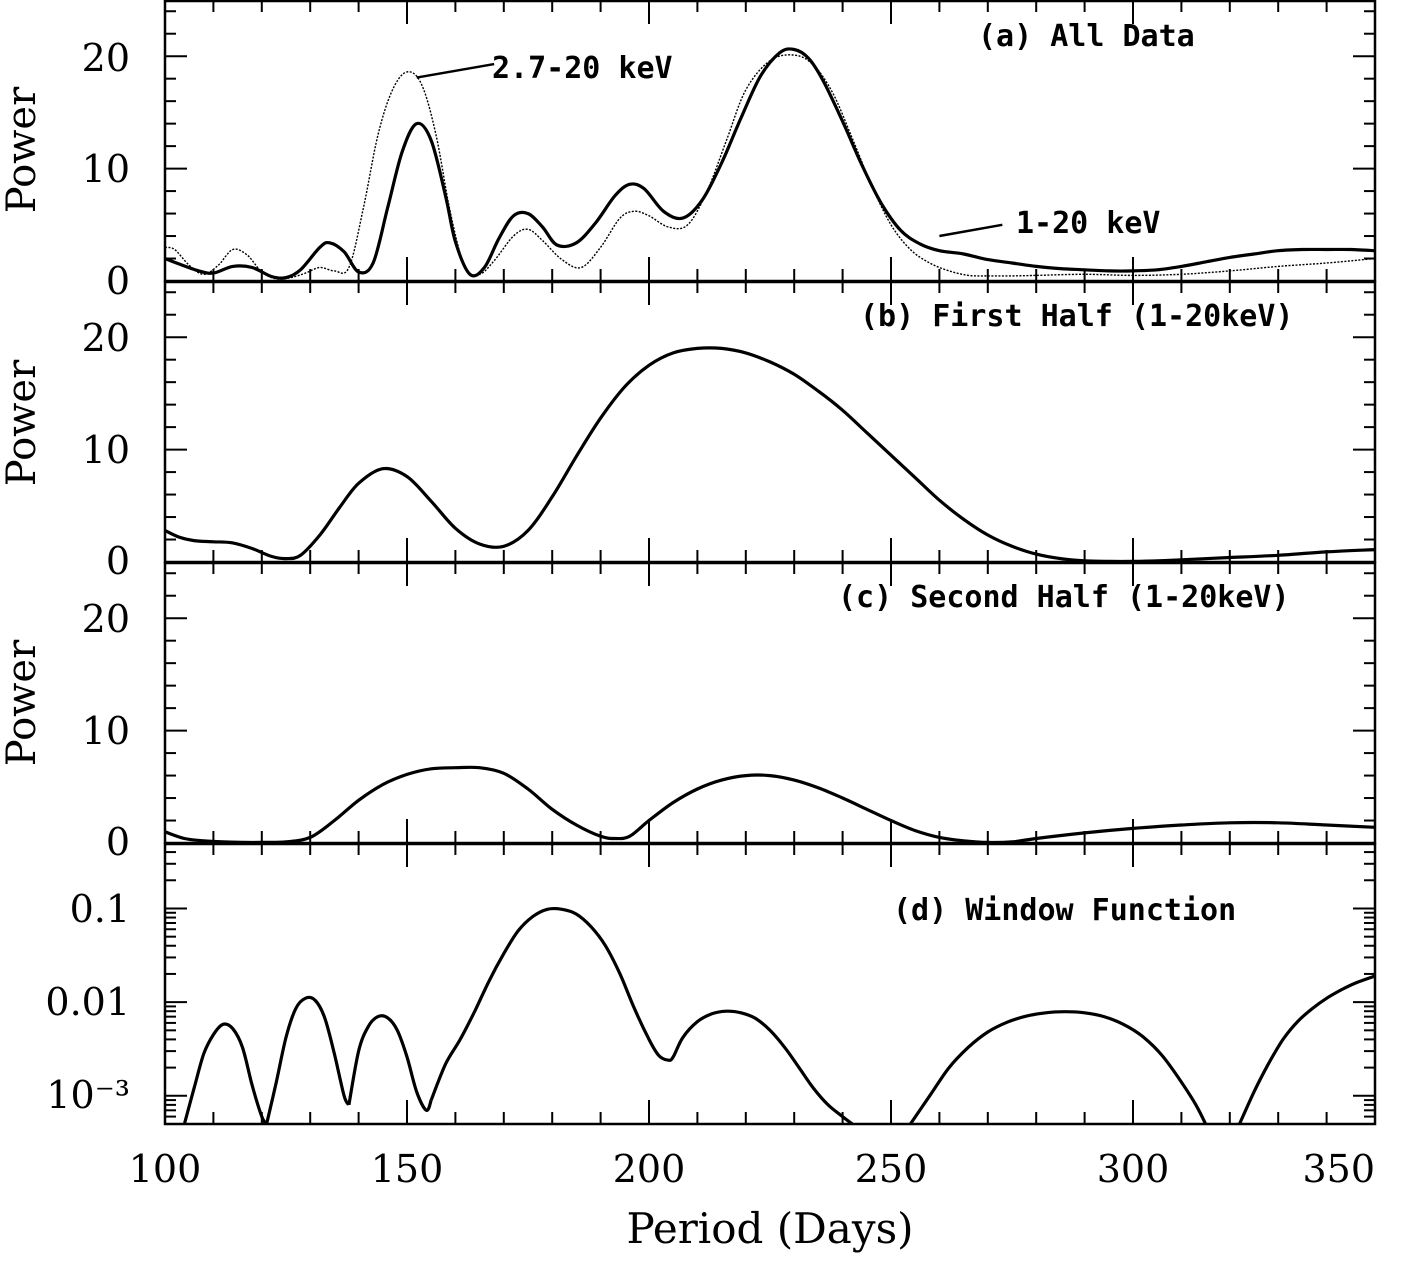  What do you see at coordinates (87, 1002) in the screenshot?
I see `panel-d-ytick-label-0.01: 0.01` at bounding box center [87, 1002].